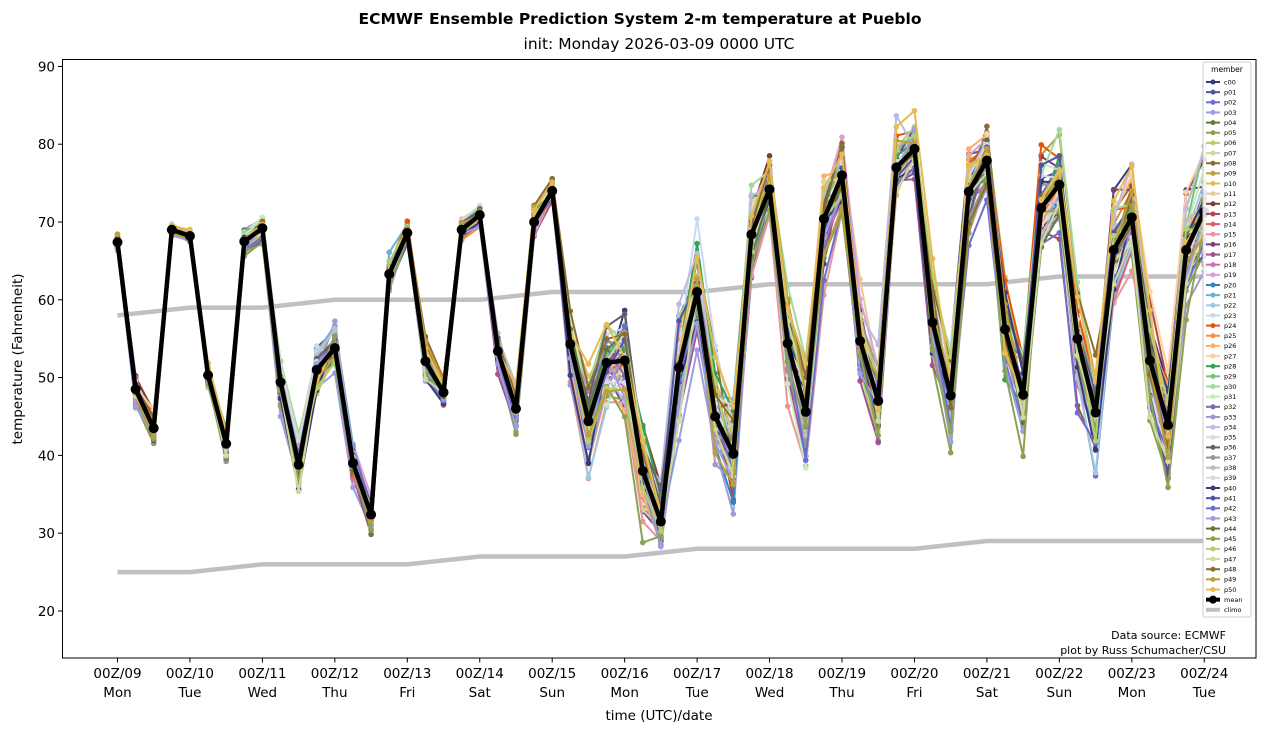 The width and height of the screenshot is (1266, 733). Describe the element at coordinates (1221, 285) in the screenshot. I see `legend-item-p20: p20` at that location.